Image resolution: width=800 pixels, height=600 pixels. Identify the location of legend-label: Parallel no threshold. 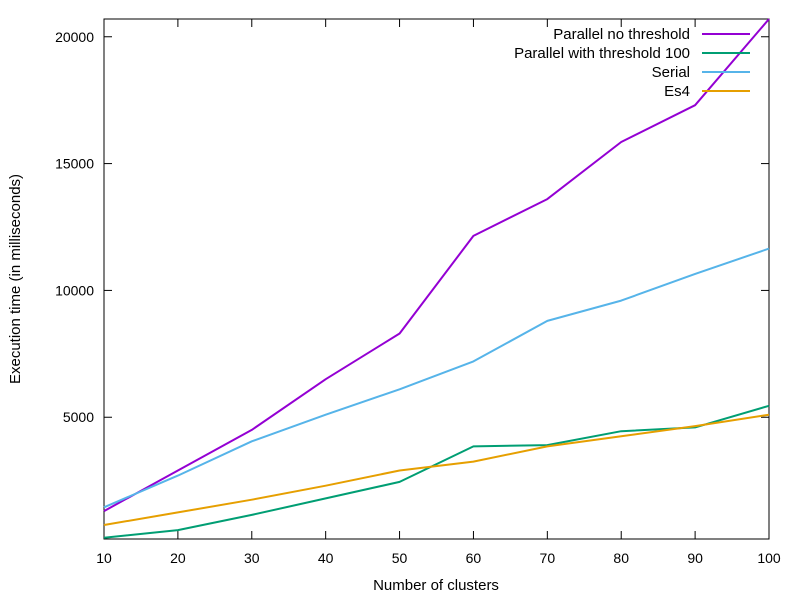
(621, 34).